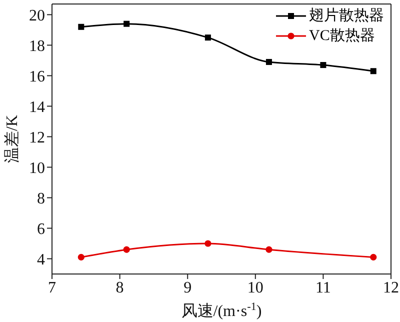 This screenshot has height=322, width=400. What do you see at coordinates (37, 137) in the screenshot?
I see `y-tick-label: 12` at bounding box center [37, 137].